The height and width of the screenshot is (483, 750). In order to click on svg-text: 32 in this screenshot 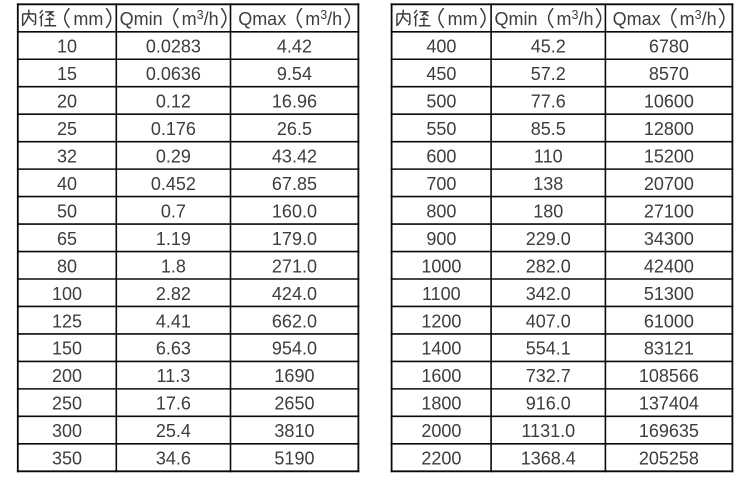, I will do `click(67, 156)`.